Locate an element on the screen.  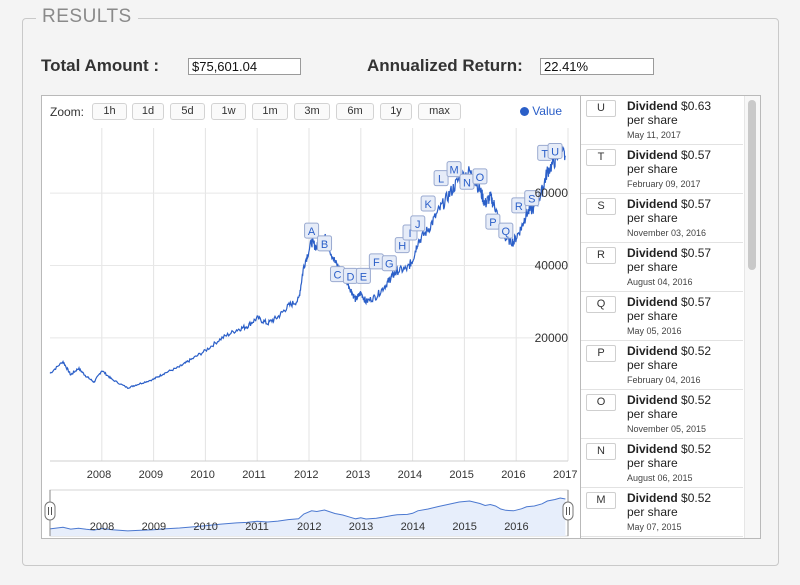
dividend-marker-g: G is located at coordinates (389, 263).